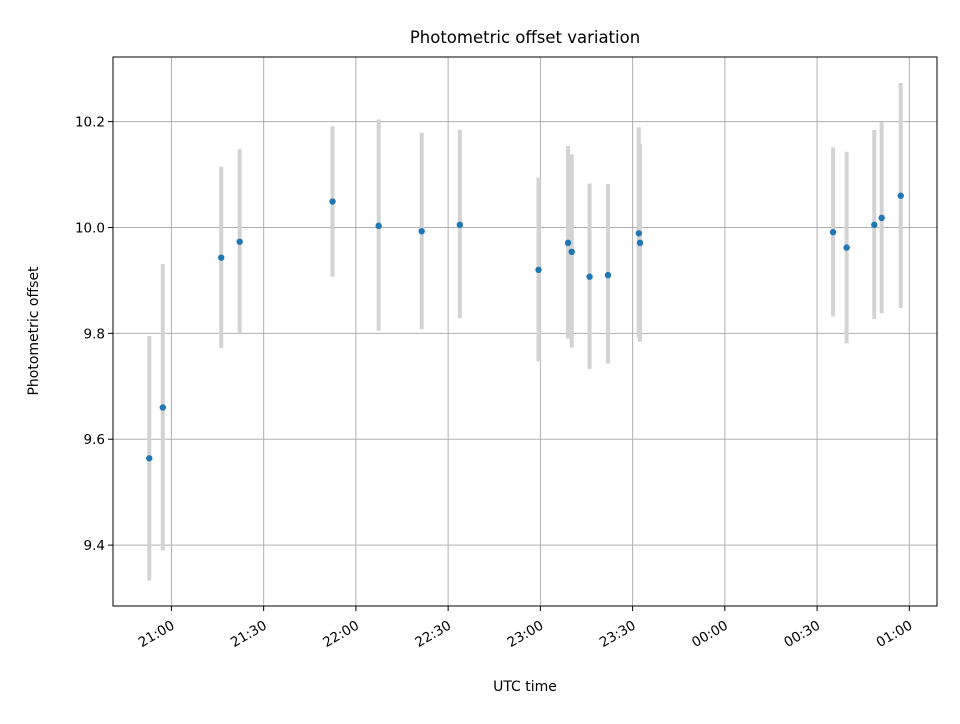  I want to click on y-tick-label: 10.2, so click(90, 123).